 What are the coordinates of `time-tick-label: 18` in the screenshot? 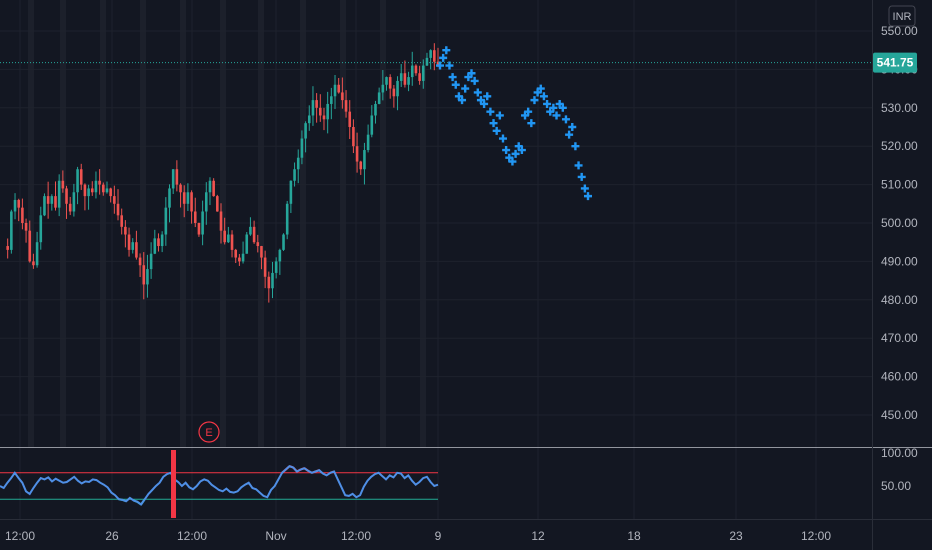 It's located at (634, 536).